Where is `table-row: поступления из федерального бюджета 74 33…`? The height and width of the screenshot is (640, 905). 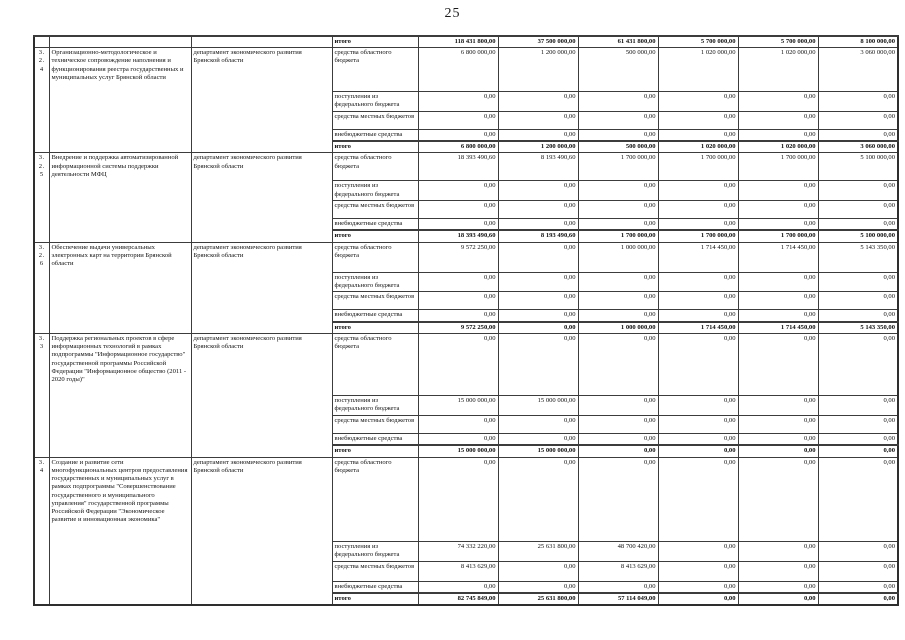
table-row: поступления из федерального бюджета 74 33… is located at coordinates (466, 551).